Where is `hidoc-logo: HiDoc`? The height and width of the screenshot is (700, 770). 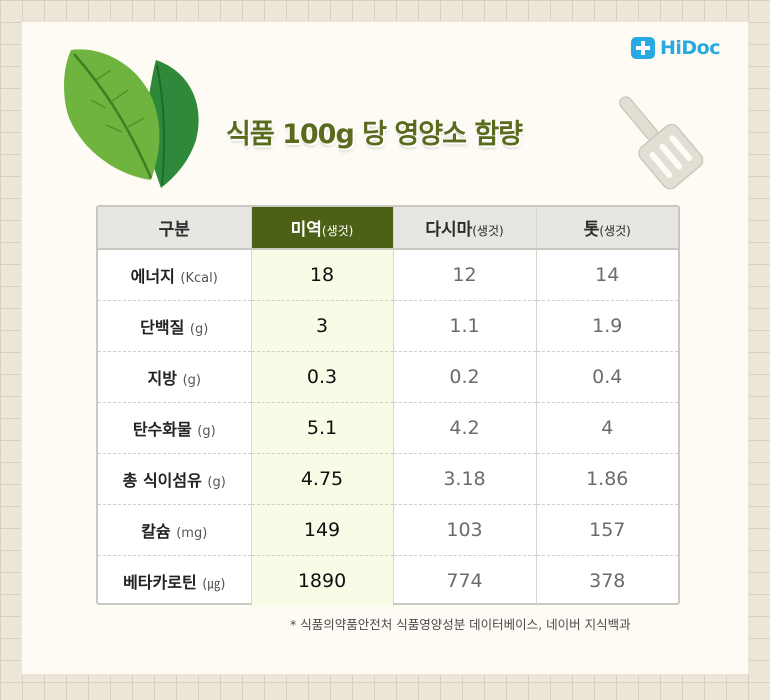 hidoc-logo: HiDoc is located at coordinates (675, 48).